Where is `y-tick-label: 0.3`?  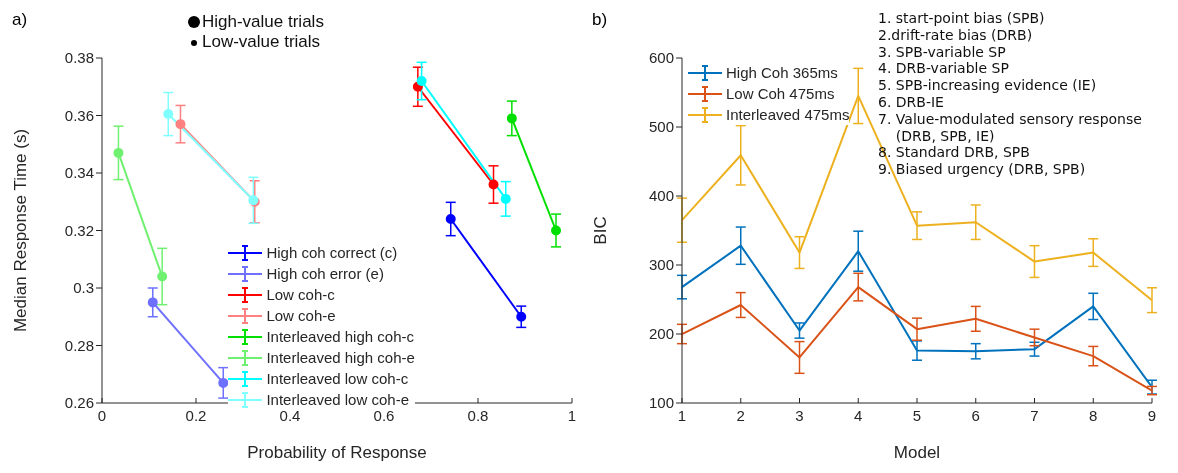 y-tick-label: 0.3 is located at coordinates (83, 288).